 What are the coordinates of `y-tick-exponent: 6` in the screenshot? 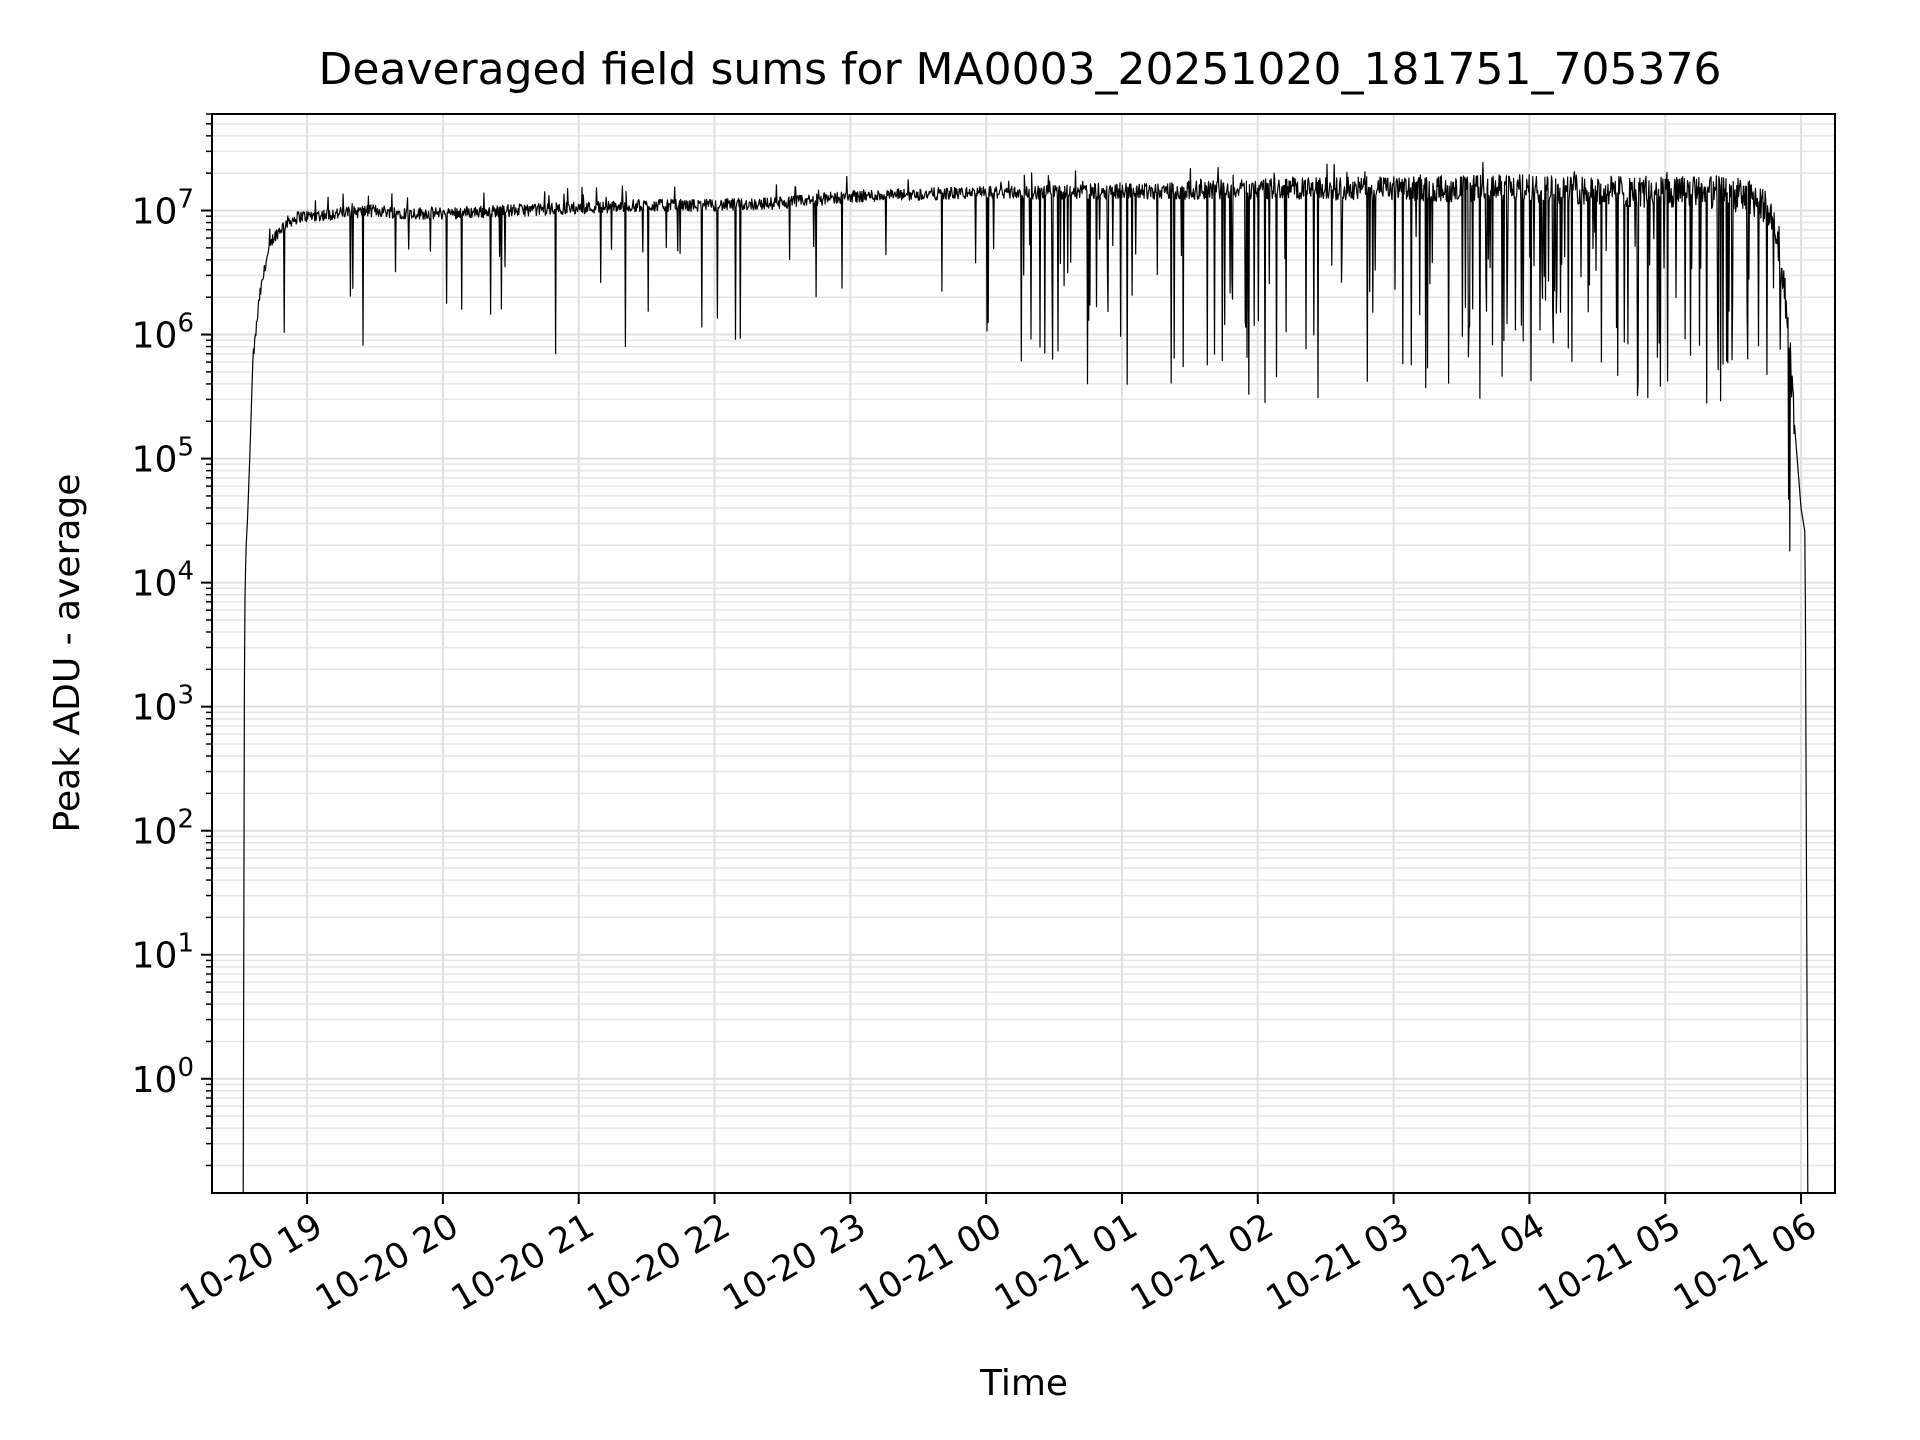 It's located at (185, 324).